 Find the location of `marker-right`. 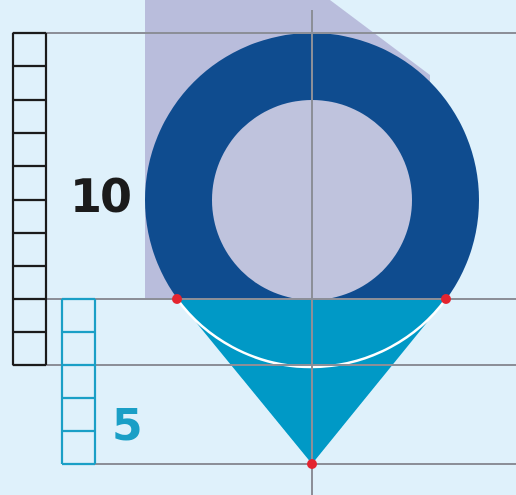

marker-right is located at coordinates (446, 299).